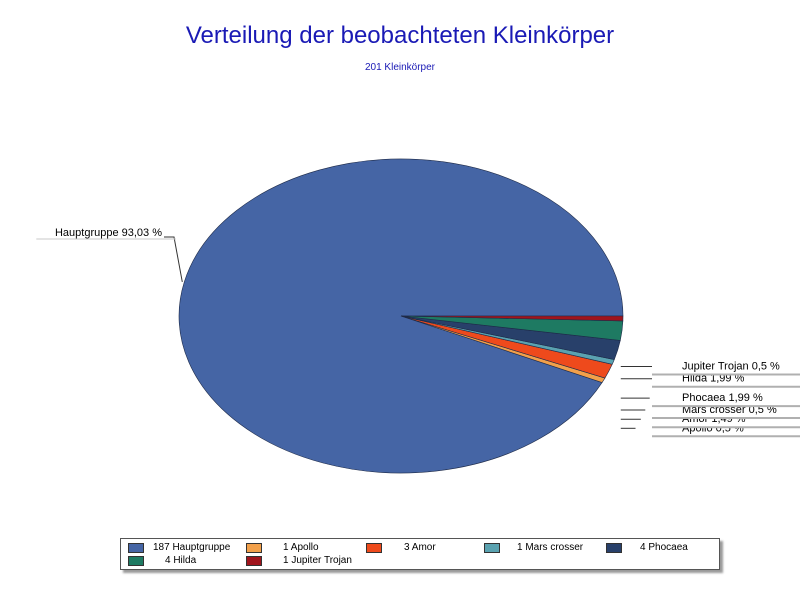  I want to click on legend-item-mars-crosser: 1 Mars crosser, so click(543, 548).